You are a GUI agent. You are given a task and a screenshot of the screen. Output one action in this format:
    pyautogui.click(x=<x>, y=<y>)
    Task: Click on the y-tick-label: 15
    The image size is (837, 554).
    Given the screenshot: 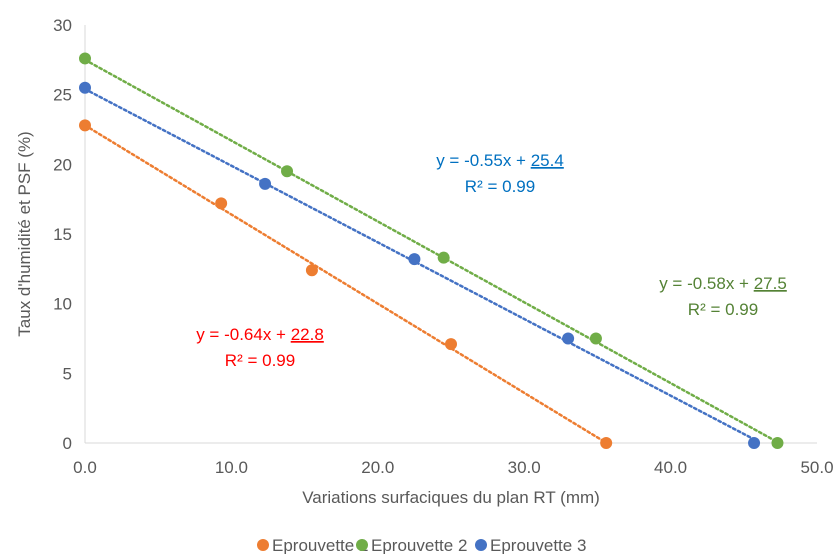 What is the action you would take?
    pyautogui.click(x=62, y=234)
    